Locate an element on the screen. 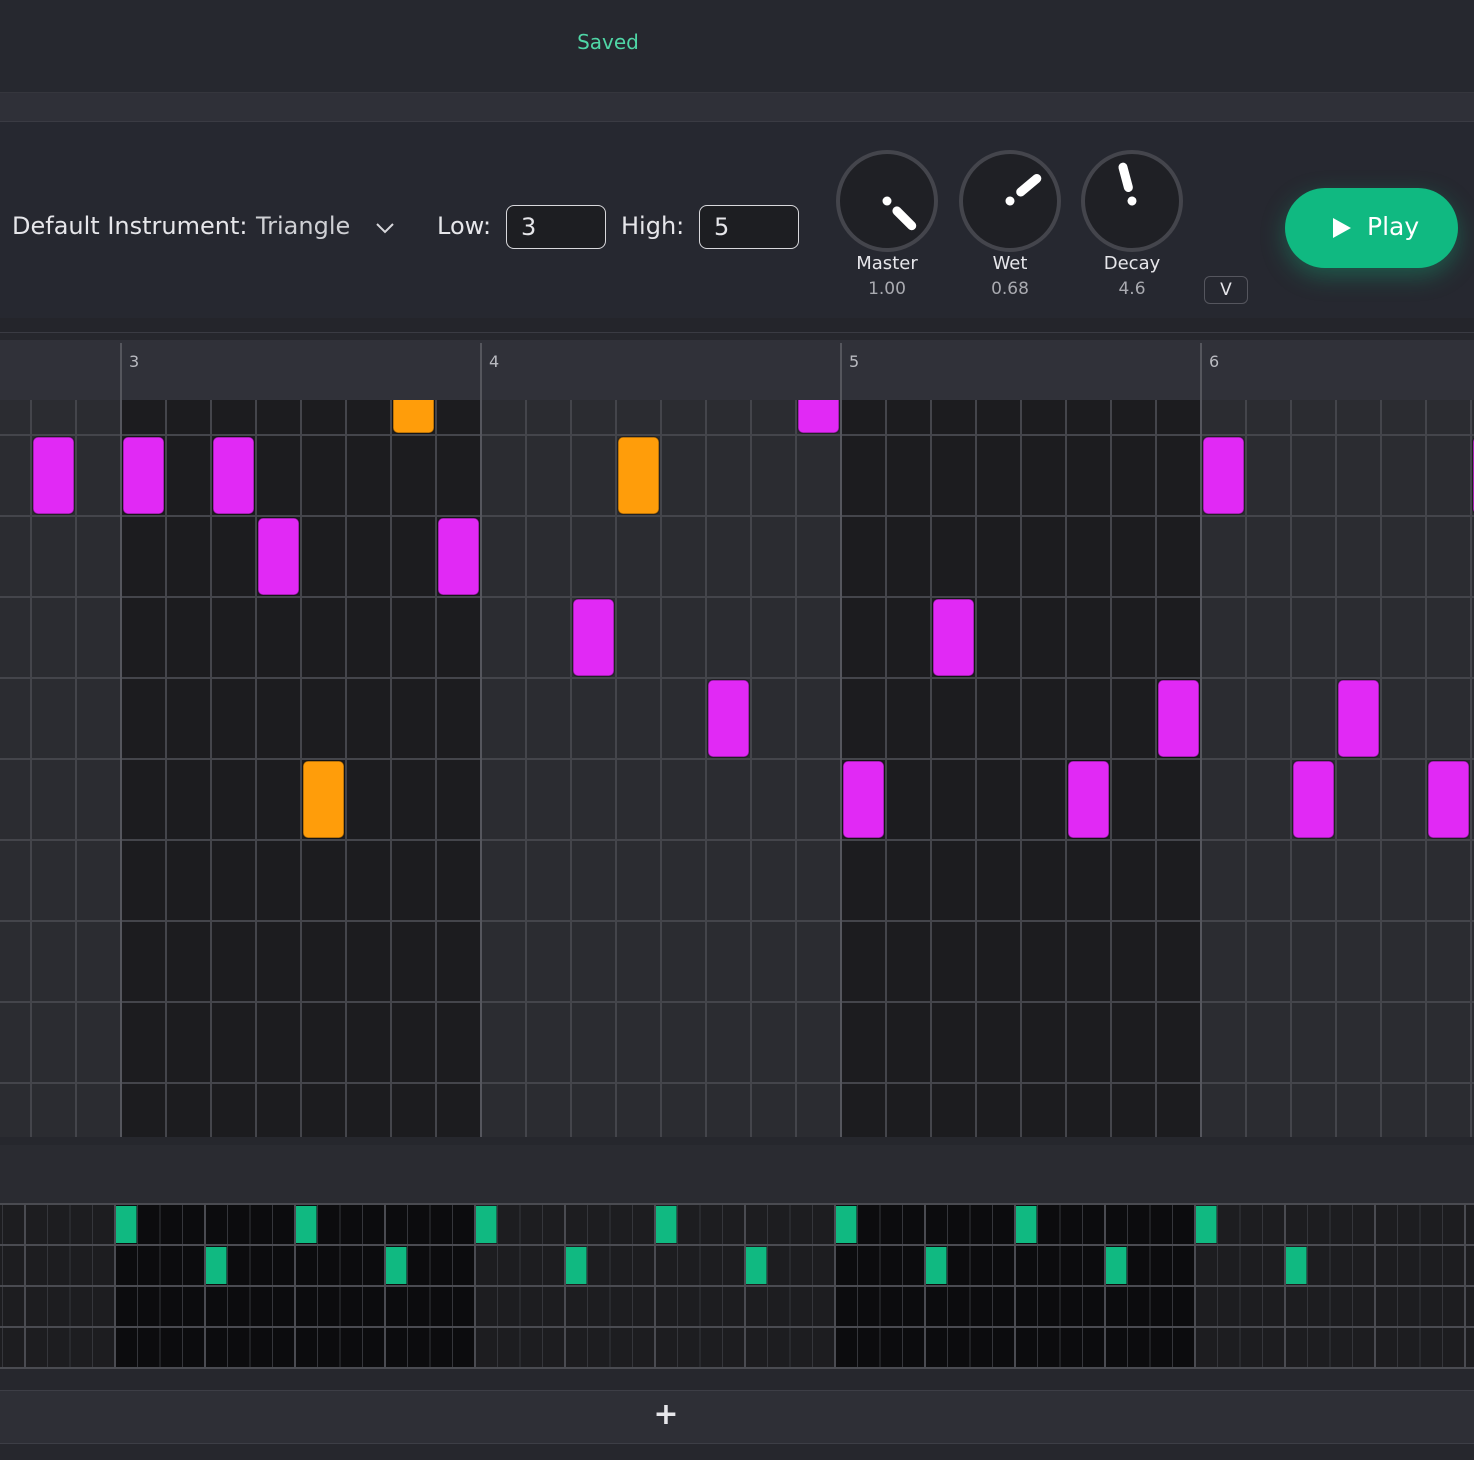  chevron-icon is located at coordinates (385, 228).